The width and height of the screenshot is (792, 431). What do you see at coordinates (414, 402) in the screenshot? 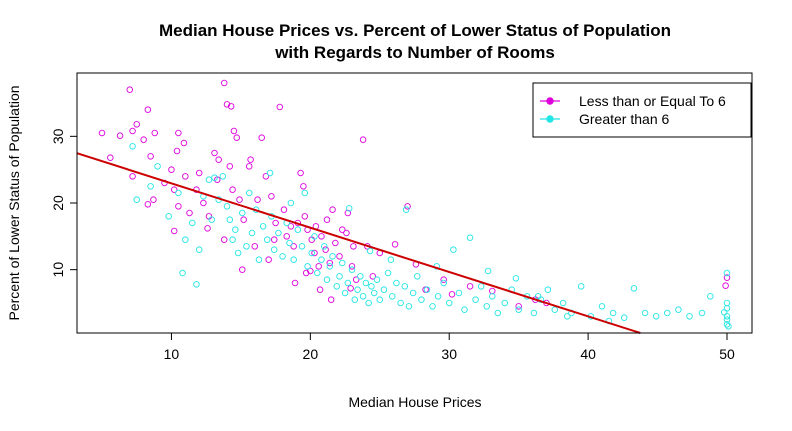
I see `x-axis-label: Median House Prices` at bounding box center [414, 402].